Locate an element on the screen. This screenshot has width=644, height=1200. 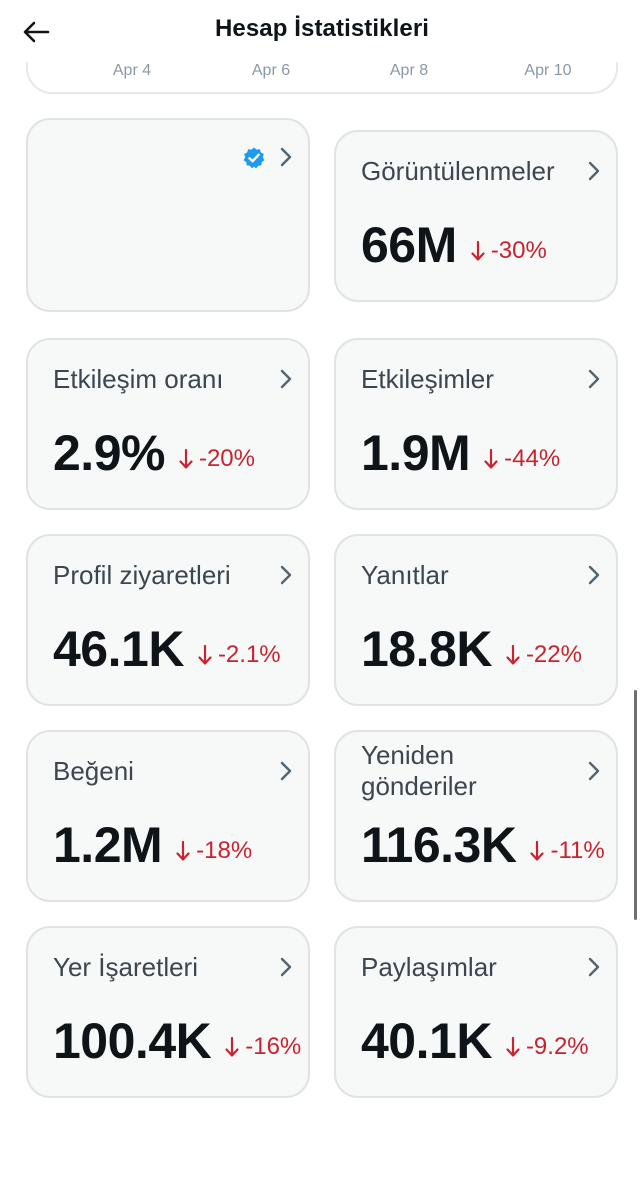
top-bar: Hesap İstatistikleri is located at coordinates (322, 31).